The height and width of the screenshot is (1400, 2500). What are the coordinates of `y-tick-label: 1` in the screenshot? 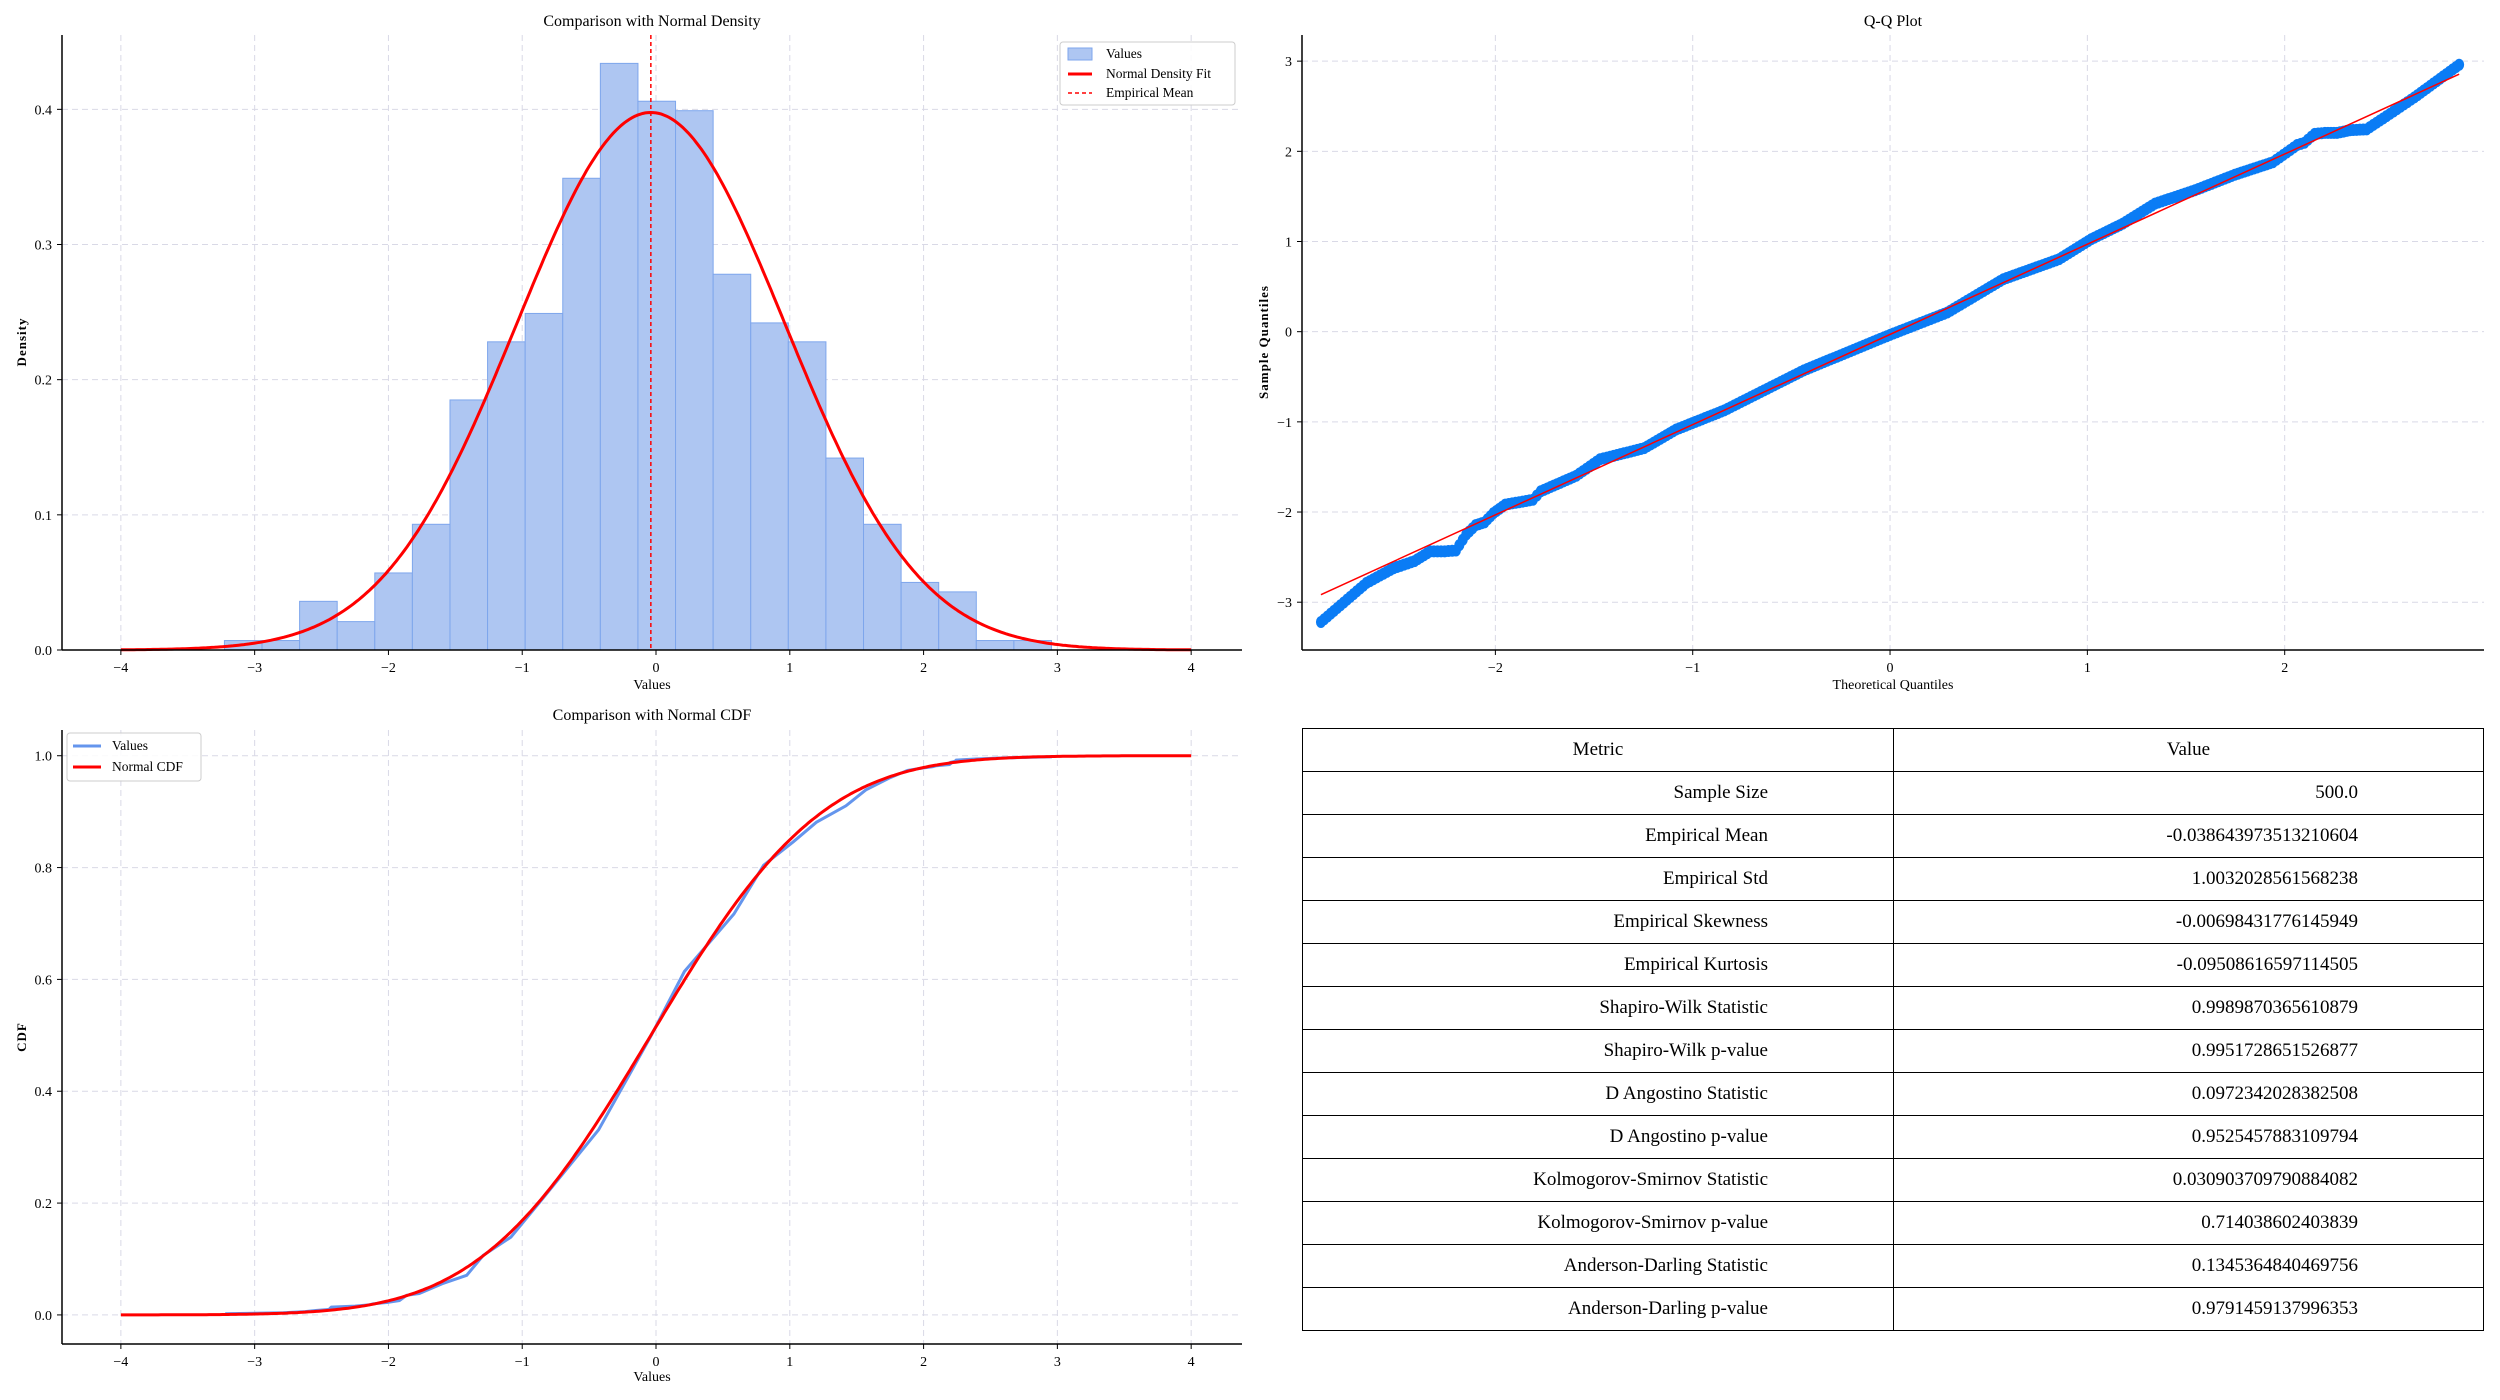 It's located at (1288, 243).